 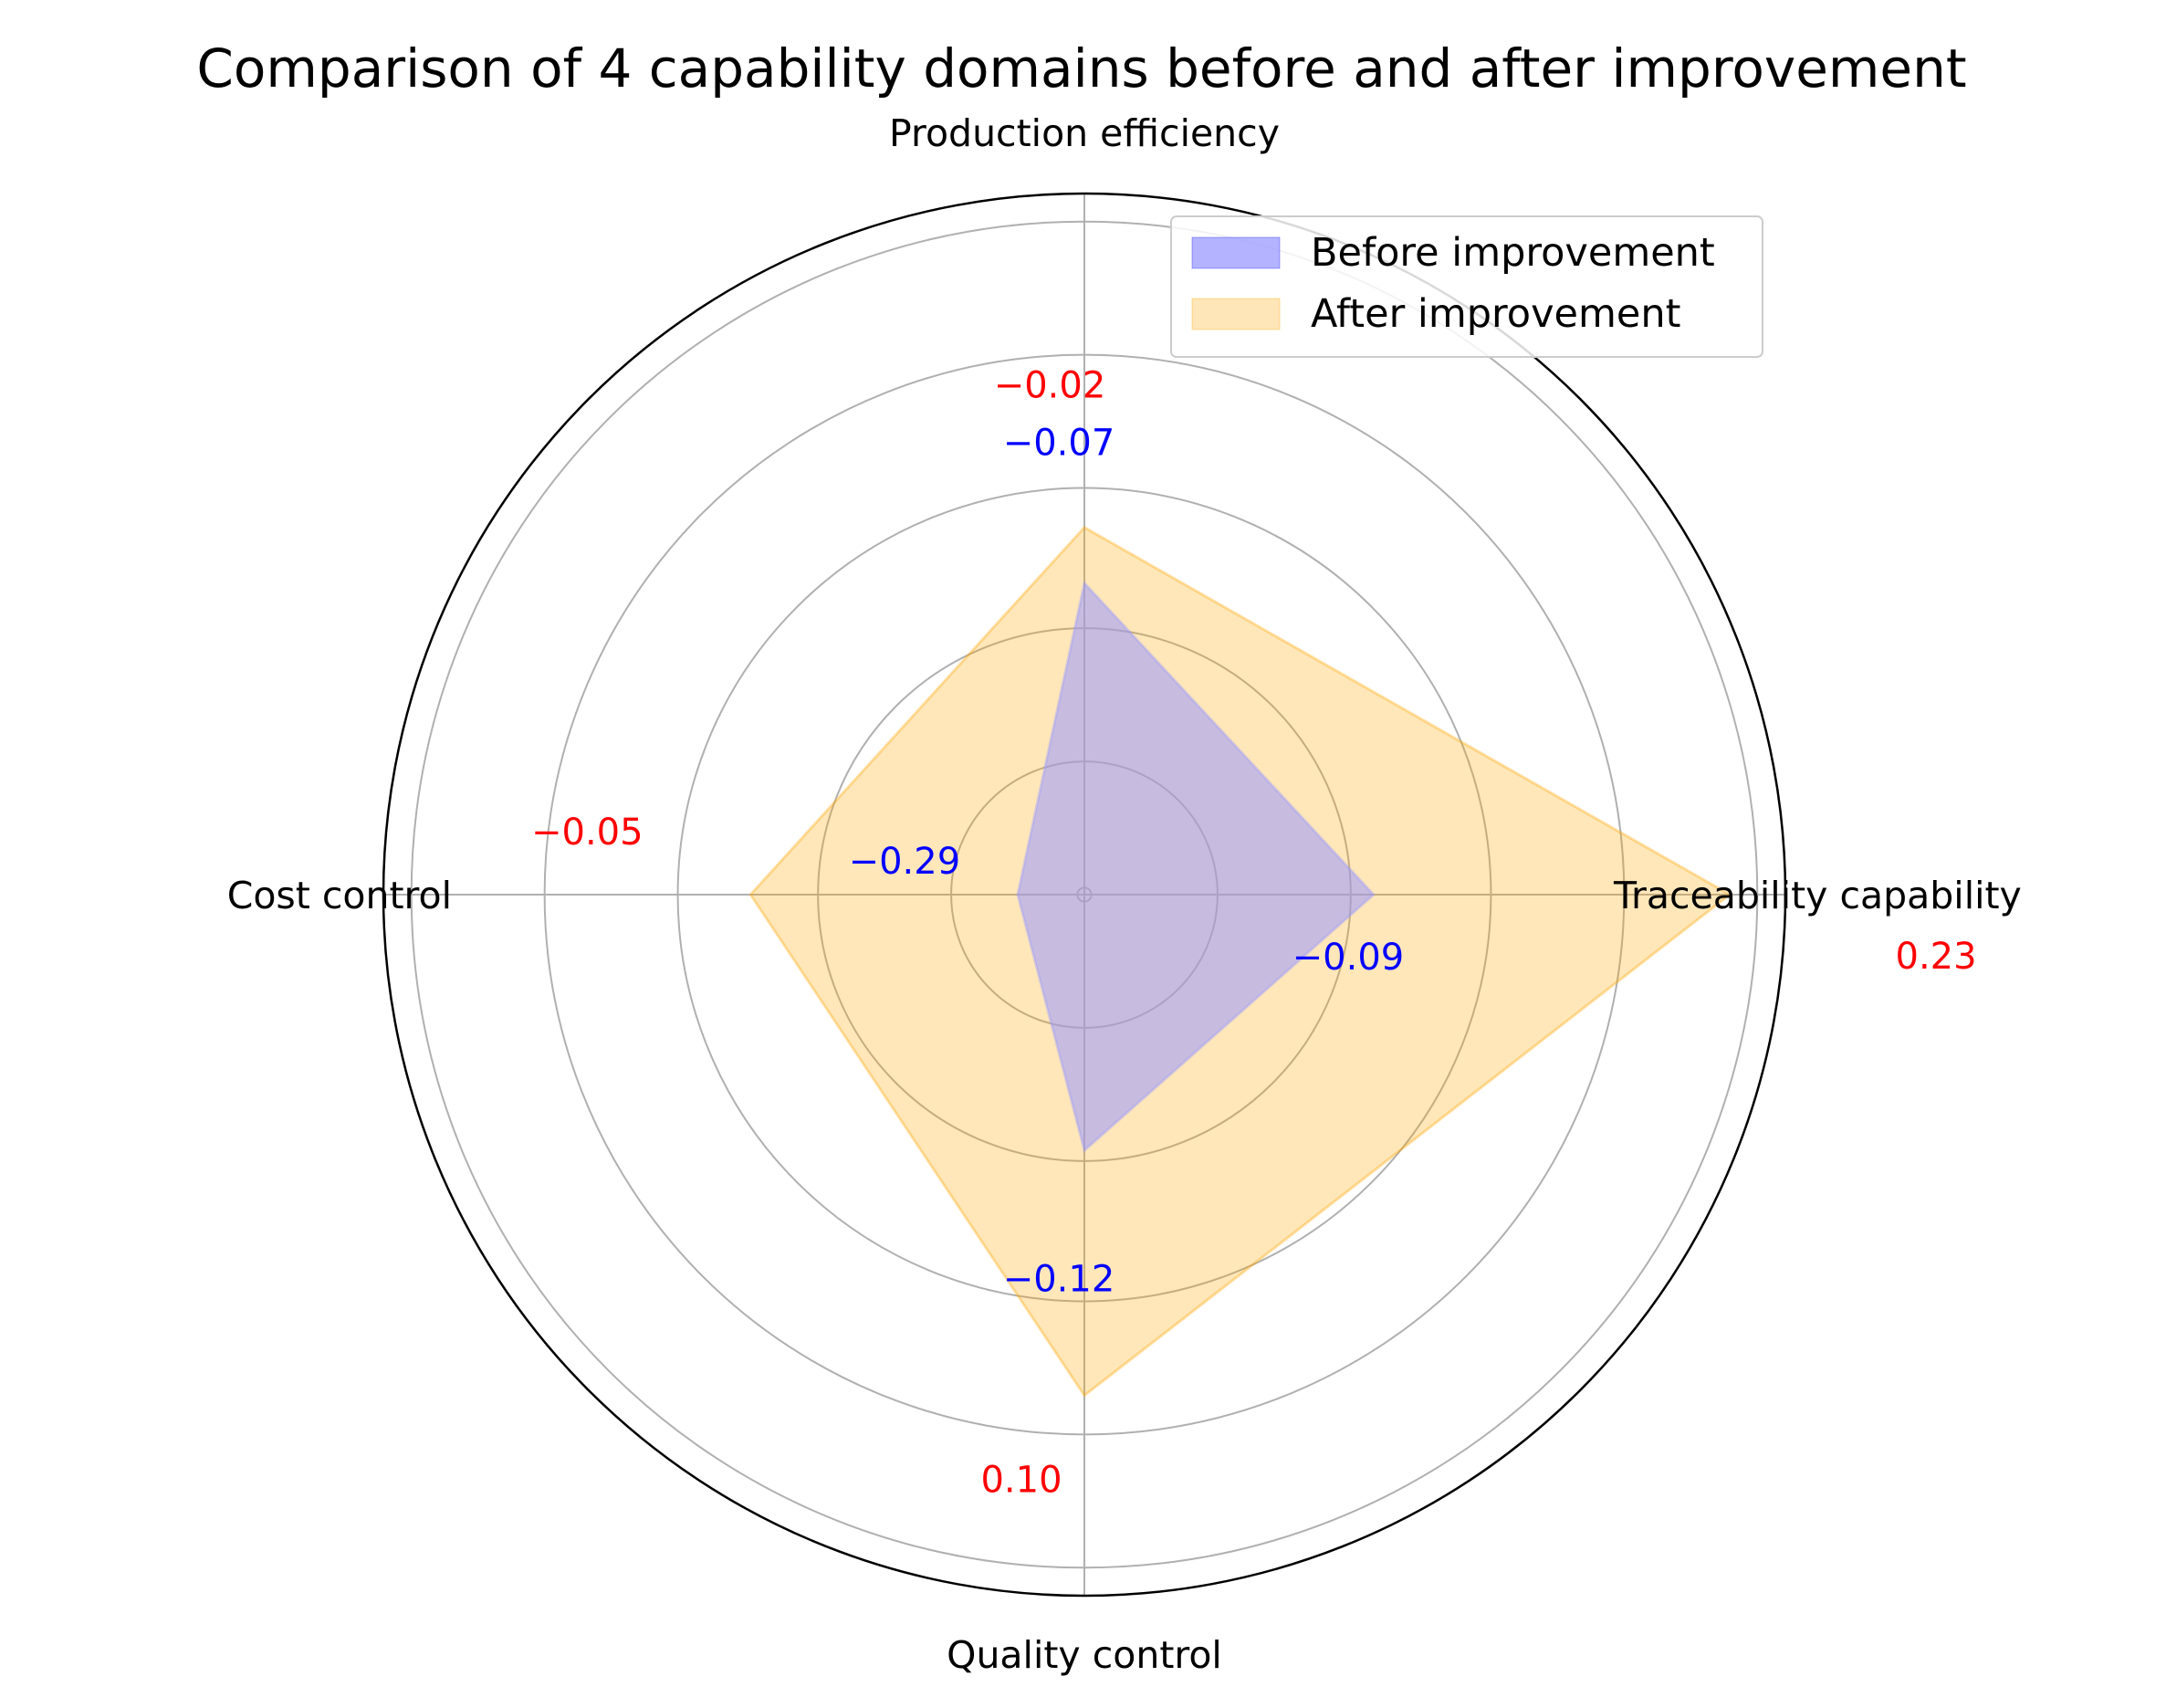 I want to click on axis-label-0: Production efficiency, so click(x=1084, y=133).